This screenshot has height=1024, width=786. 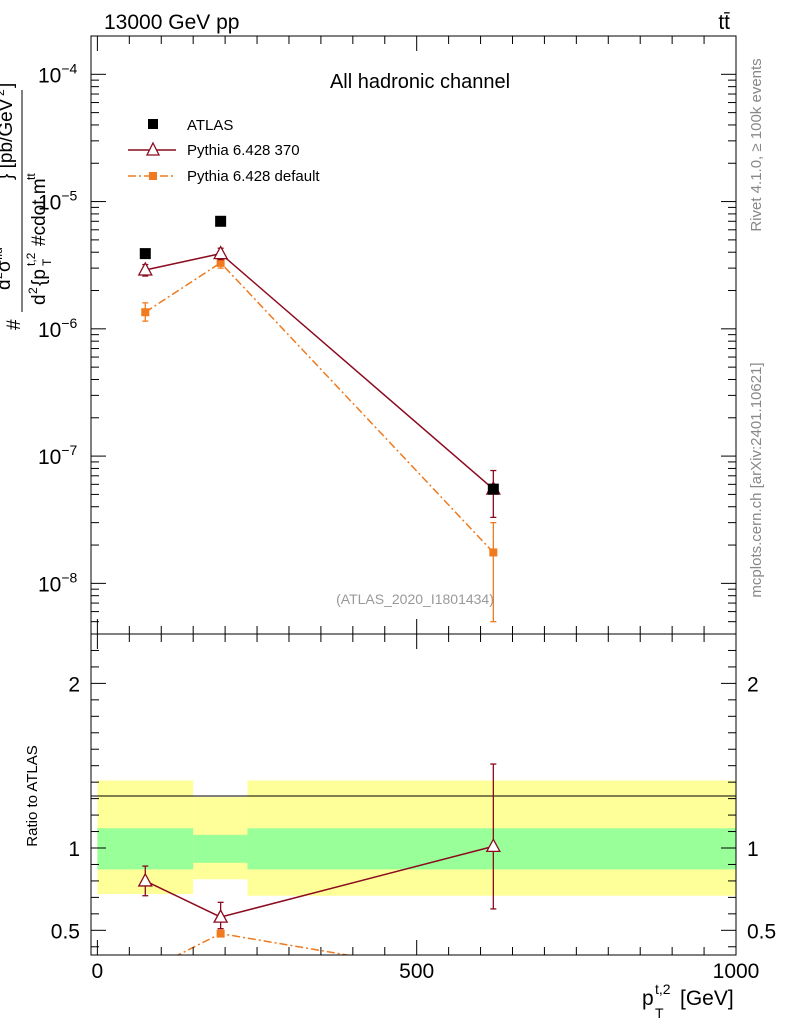 I want to click on legend-label-pythia-370: Pythia 6.428 370, so click(x=243, y=150).